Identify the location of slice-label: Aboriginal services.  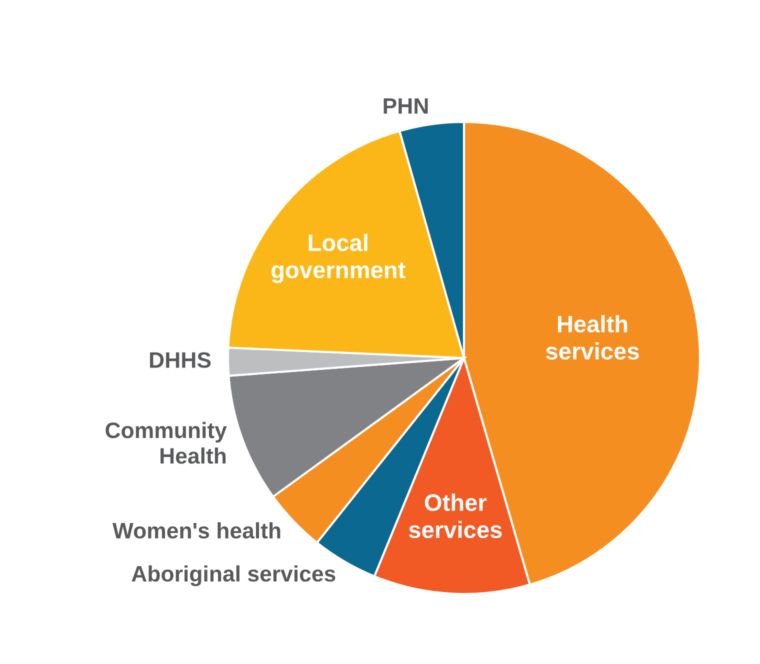
(234, 575).